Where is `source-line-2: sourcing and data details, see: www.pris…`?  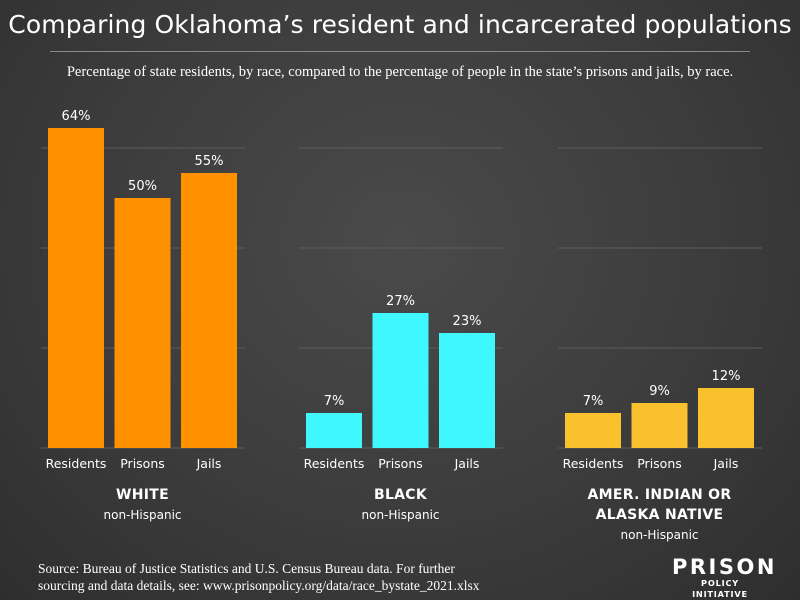
source-line-2: sourcing and data details, see: www.pris… is located at coordinates (259, 585).